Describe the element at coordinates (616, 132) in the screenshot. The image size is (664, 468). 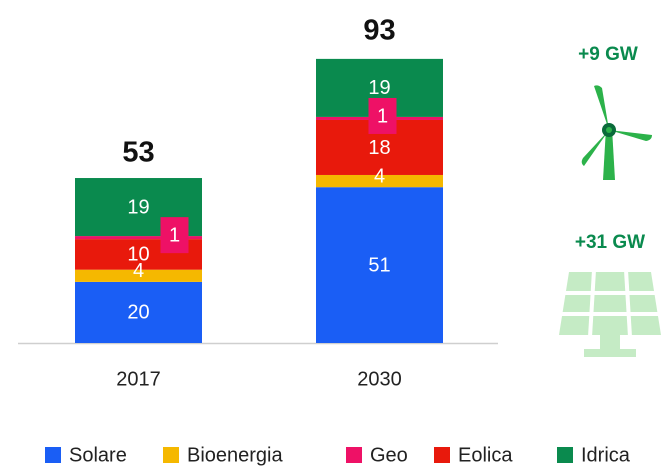
I see `wind-turbine-icon` at that location.